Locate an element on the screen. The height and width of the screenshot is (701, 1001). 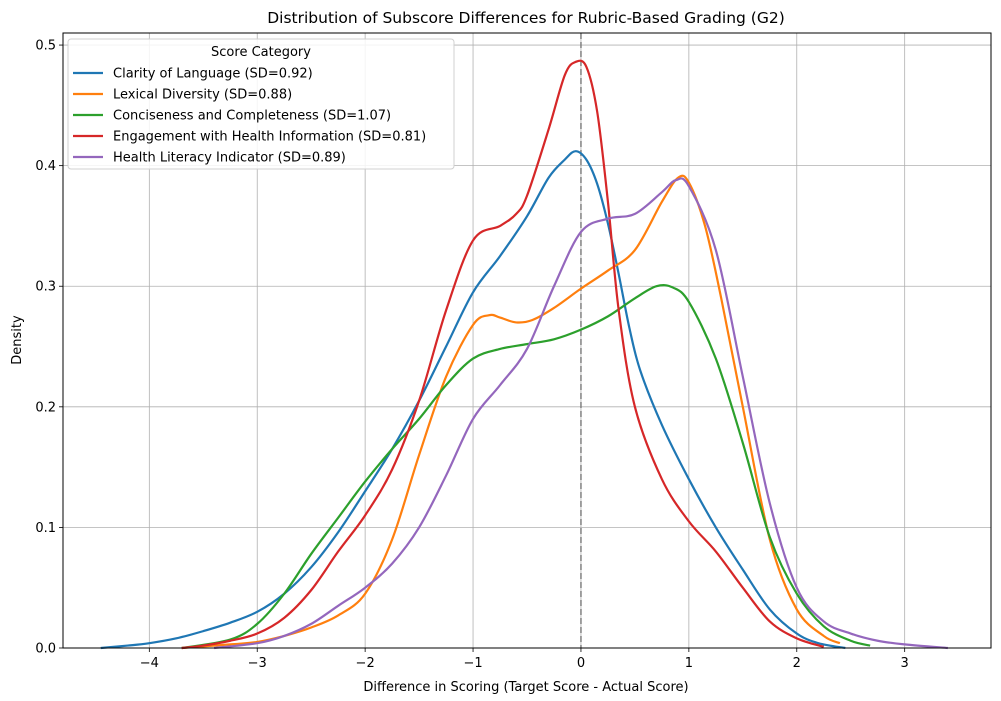
y-tick-label: 0.4 is located at coordinates (45, 166).